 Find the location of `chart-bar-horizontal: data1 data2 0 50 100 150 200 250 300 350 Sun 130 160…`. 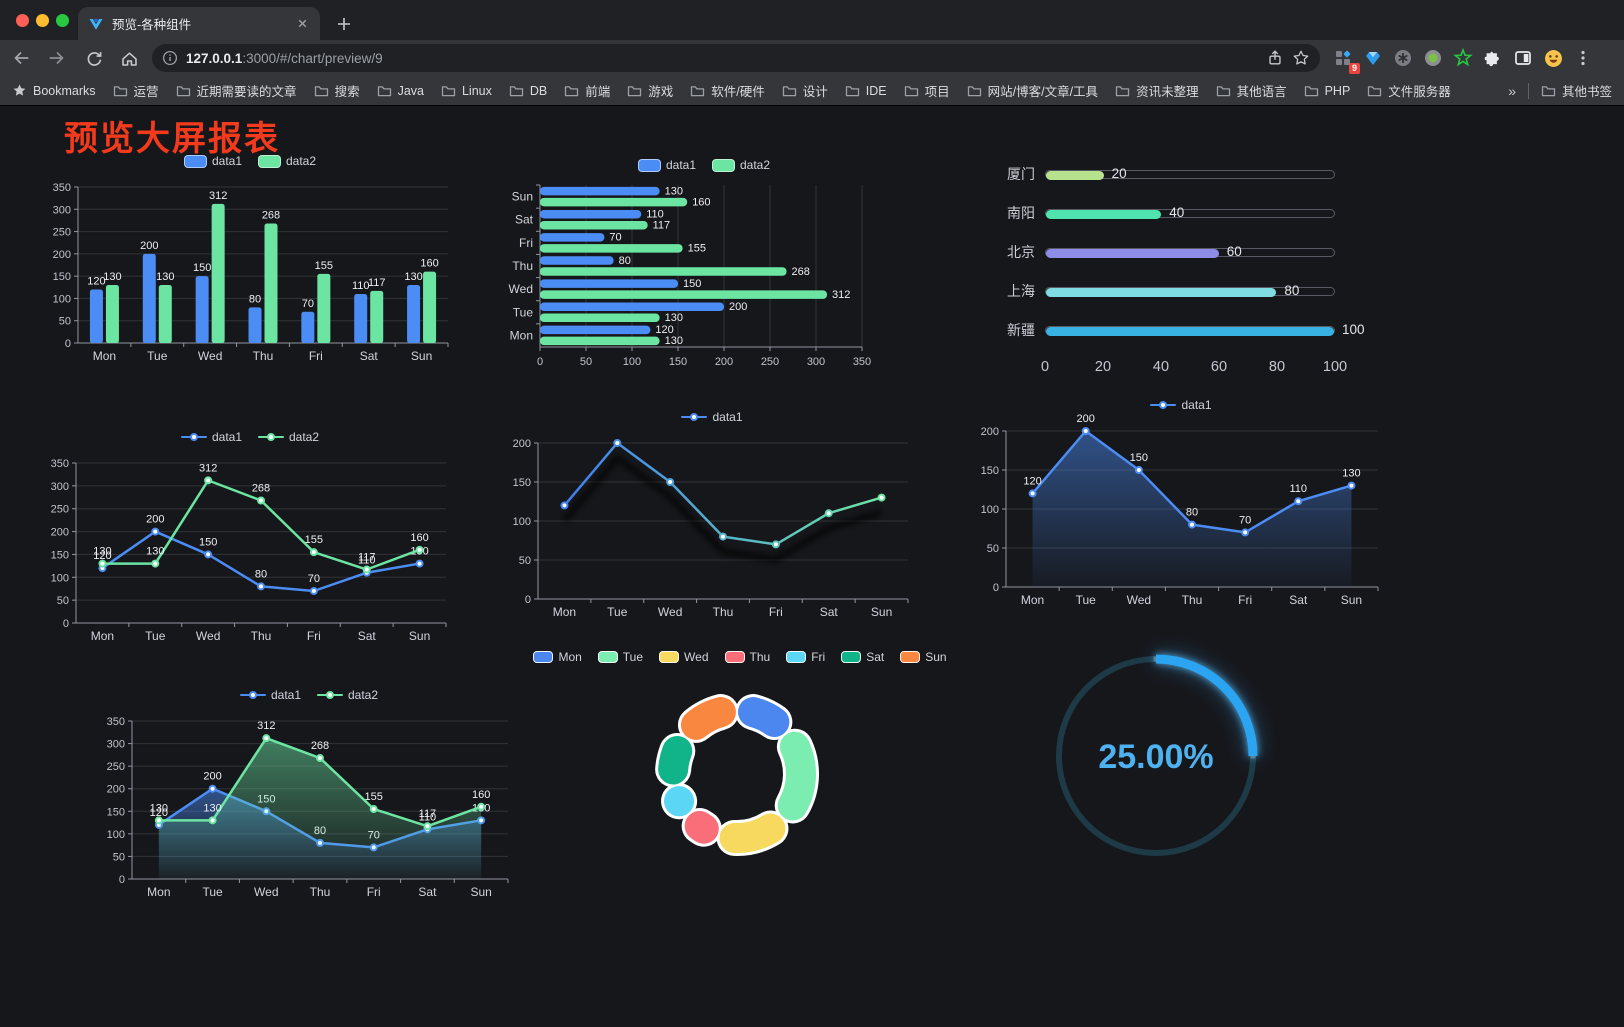

chart-bar-horizontal: data1 data2 0 50 100 150 200 250 300 350 Sun 130 160… is located at coordinates (704, 263).